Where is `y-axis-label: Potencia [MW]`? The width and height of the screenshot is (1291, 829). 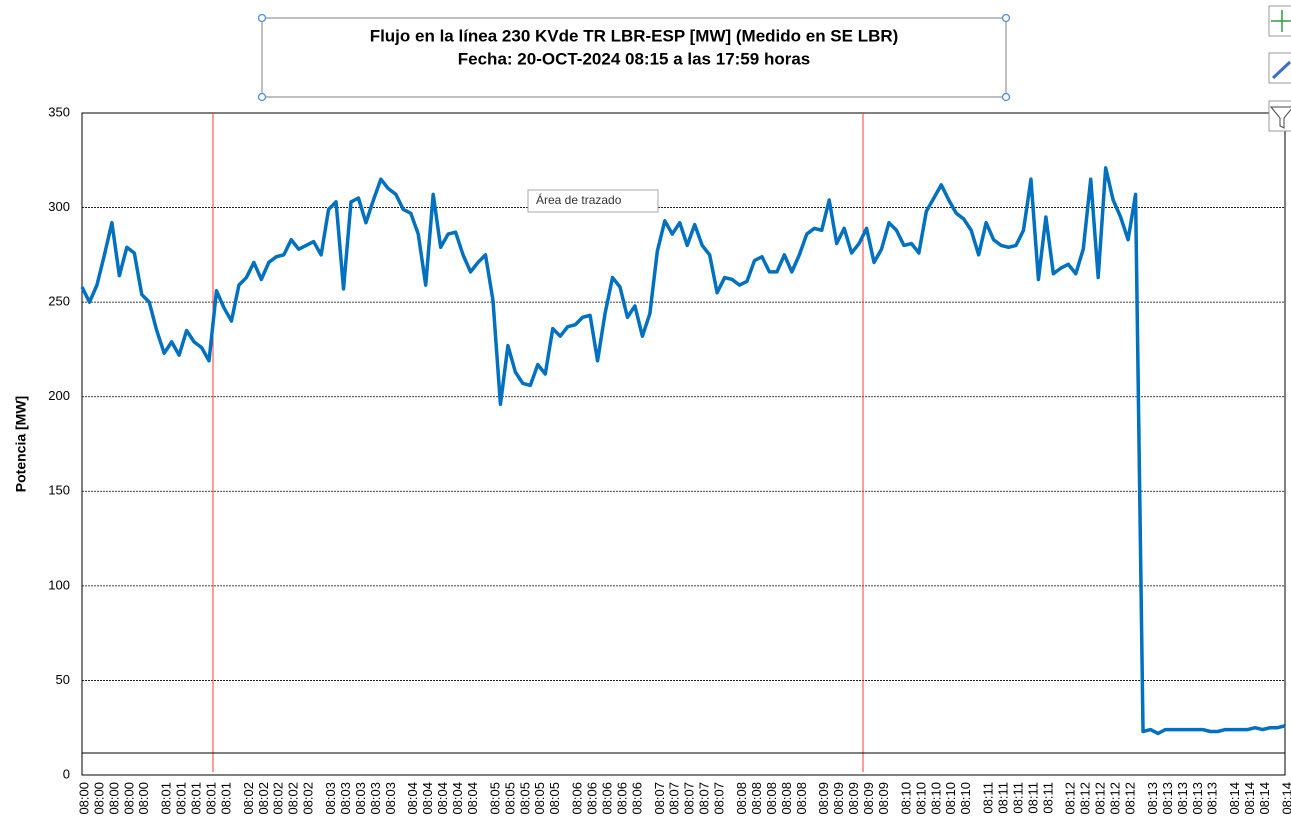
y-axis-label: Potencia [MW] is located at coordinates (21, 444).